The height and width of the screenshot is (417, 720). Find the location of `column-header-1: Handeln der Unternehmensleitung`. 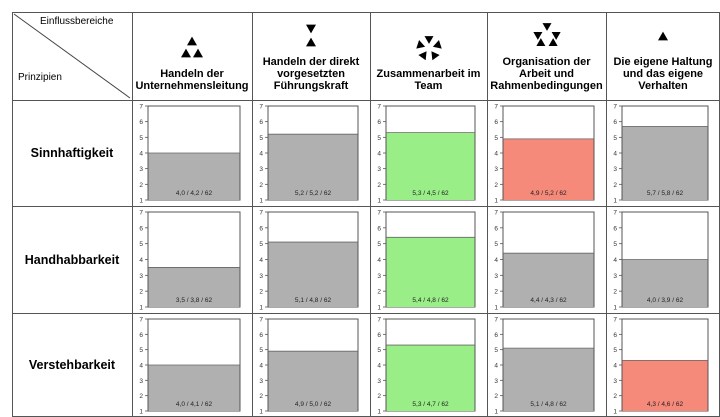

column-header-1: Handeln der Unternehmensleitung is located at coordinates (192, 56).